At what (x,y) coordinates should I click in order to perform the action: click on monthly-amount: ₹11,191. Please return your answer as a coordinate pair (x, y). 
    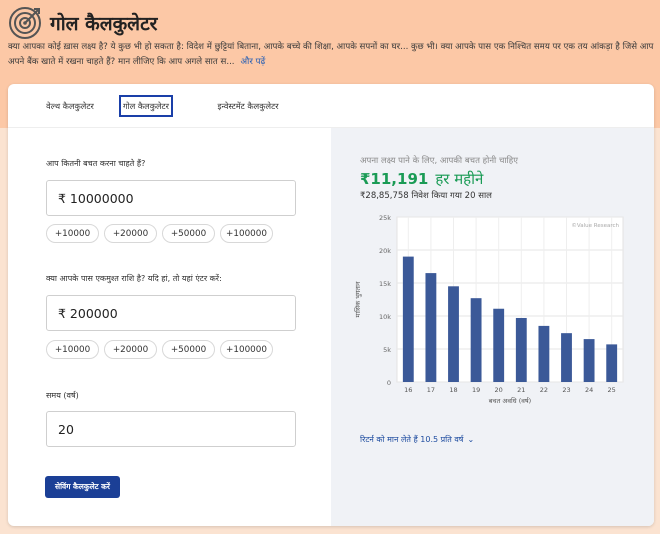
    Looking at the image, I should click on (394, 179).